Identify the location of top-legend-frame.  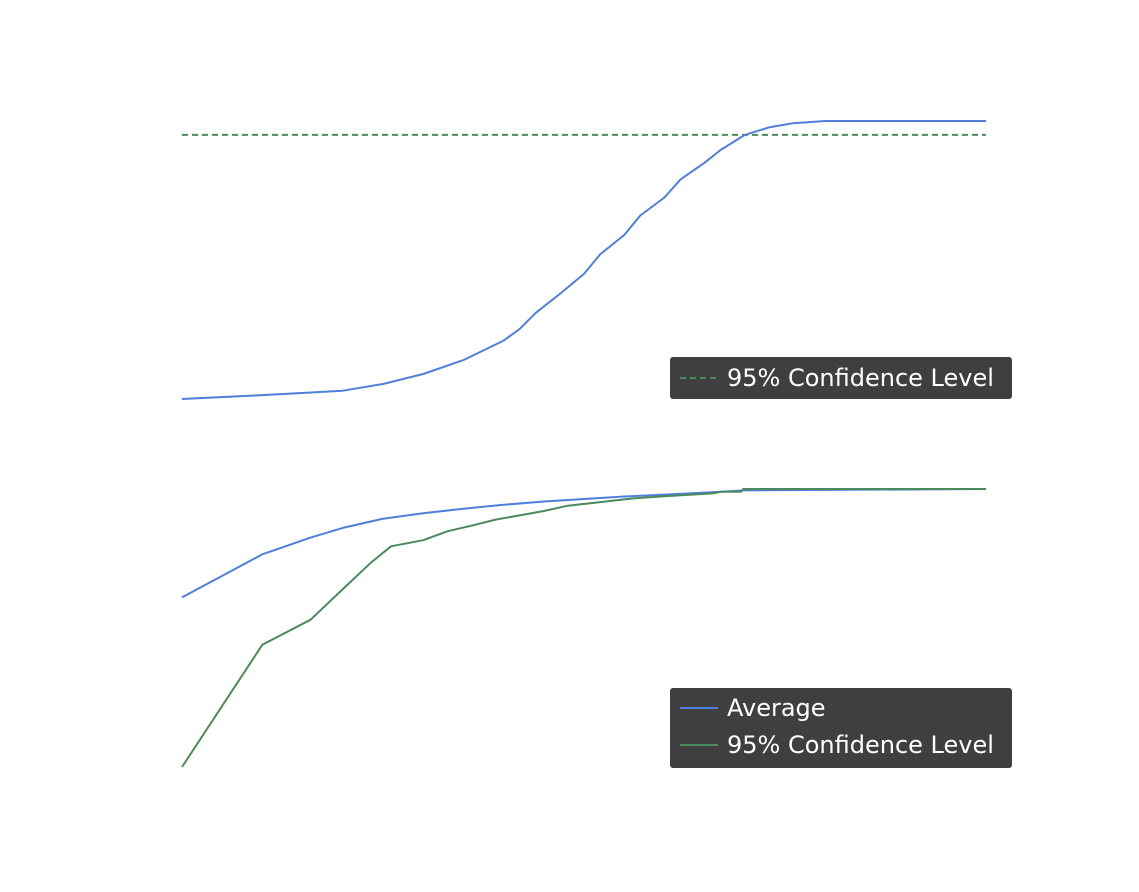
(841, 378).